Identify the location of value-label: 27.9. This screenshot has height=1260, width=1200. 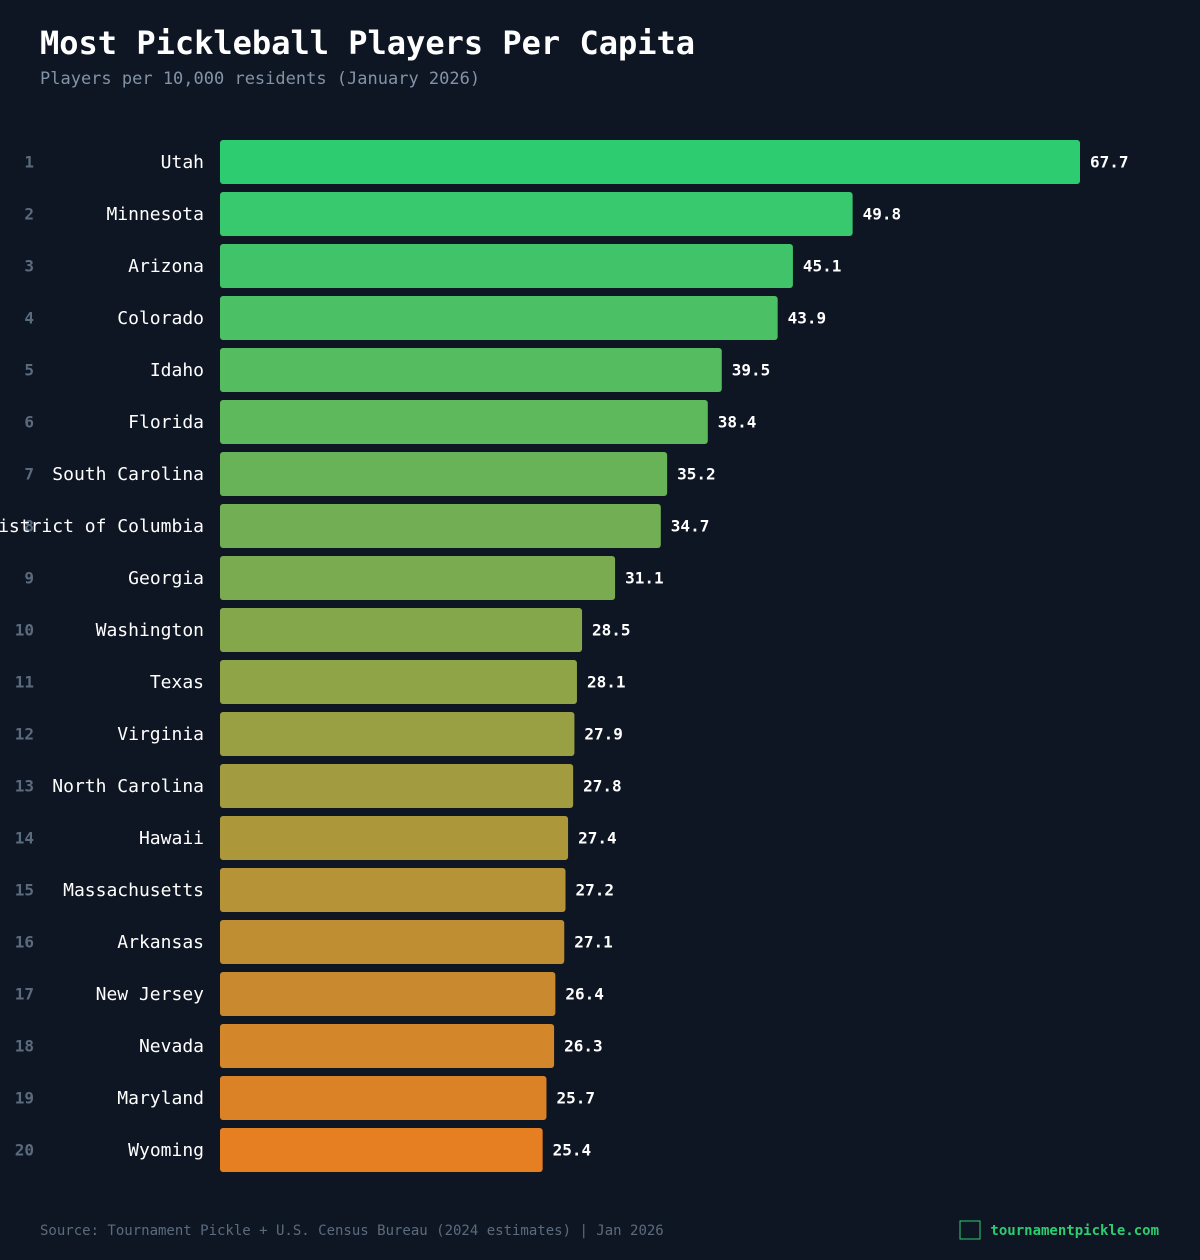
(603, 734).